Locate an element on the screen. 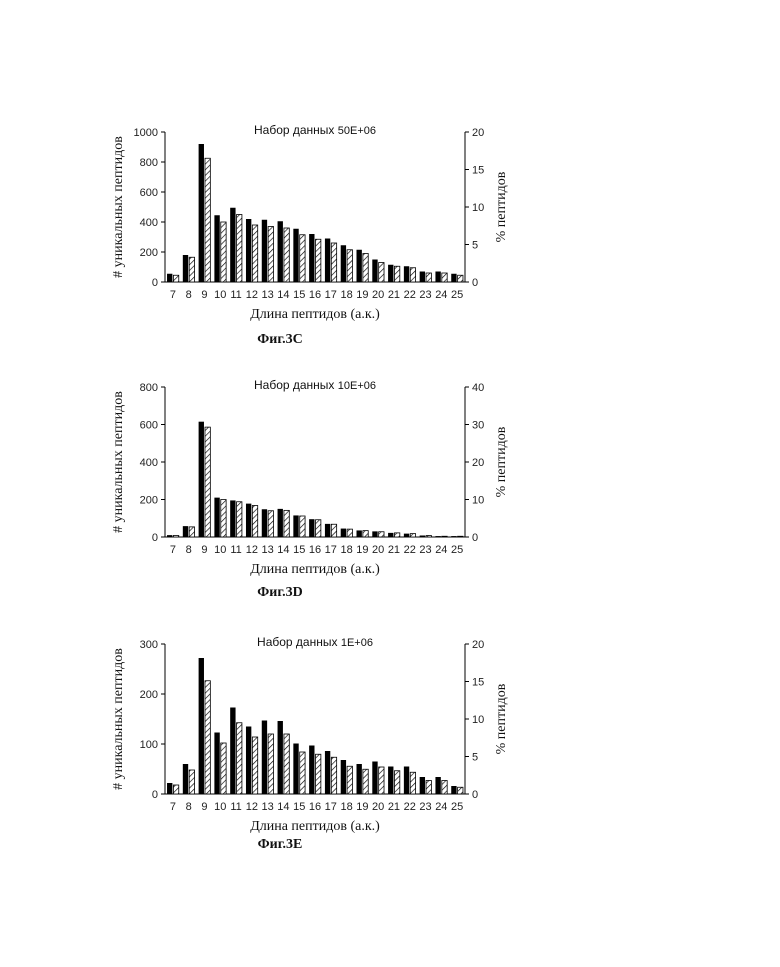  left-y-tick-label: 400 is located at coordinates (149, 223).